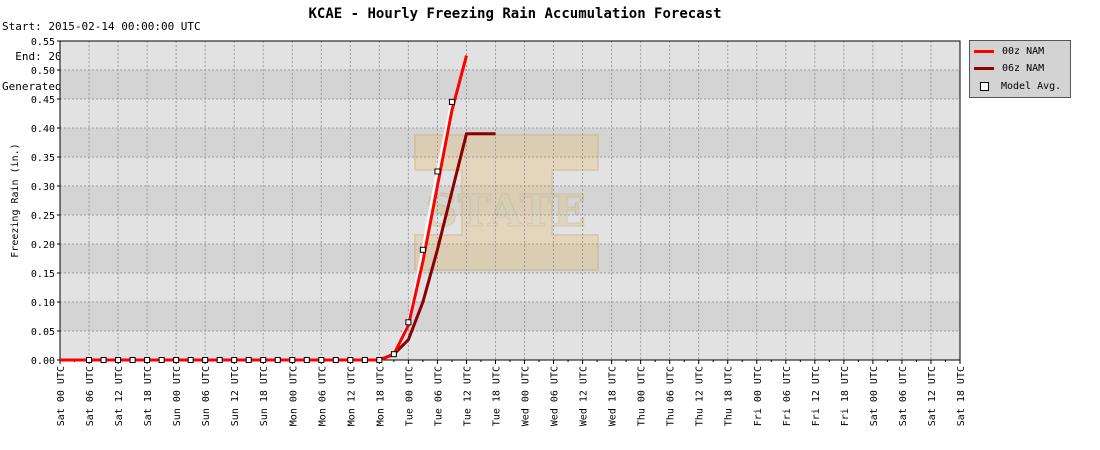 The image size is (1100, 450). Describe the element at coordinates (43, 129) in the screenshot. I see `y-tick-label: 0.40` at that location.